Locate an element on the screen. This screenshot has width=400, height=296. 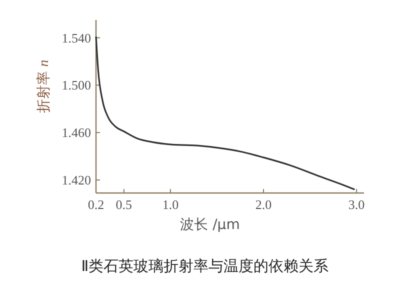
y-tick-label: 1.500 is located at coordinates (76, 85).